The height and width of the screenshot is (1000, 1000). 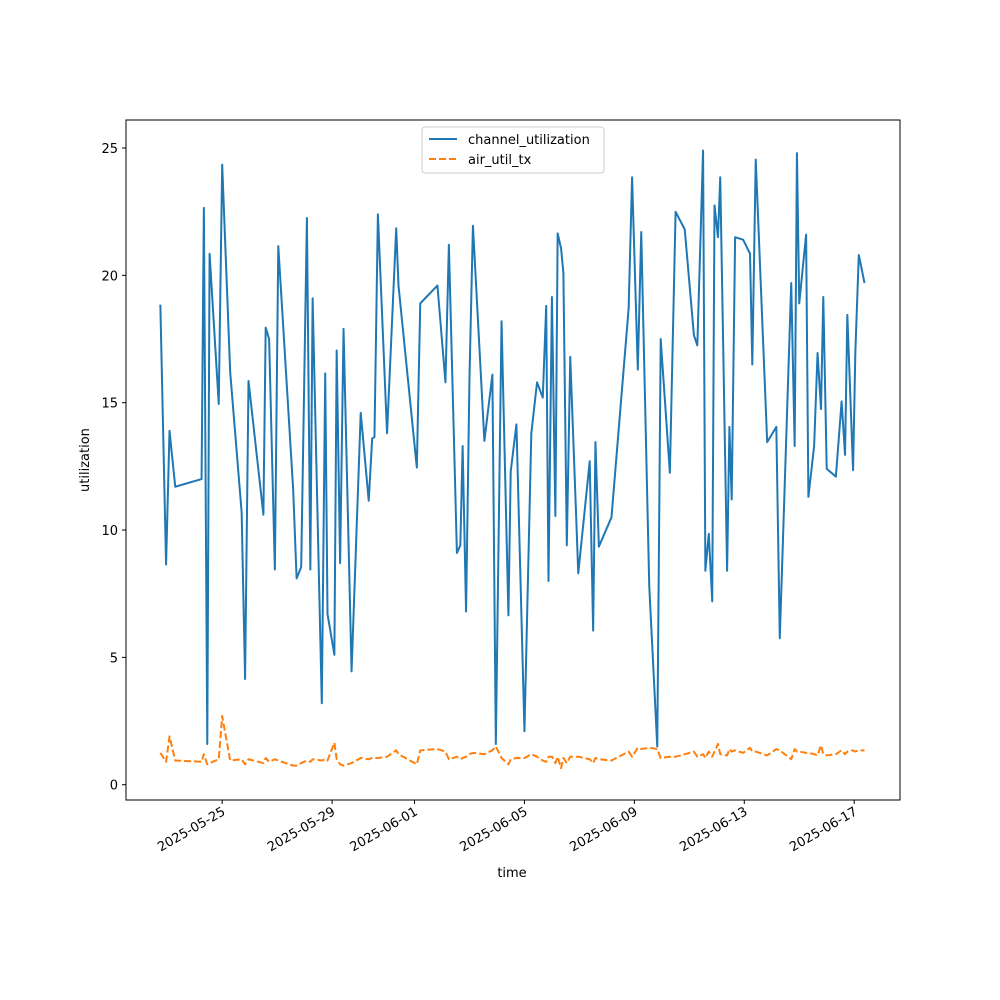 I want to click on x-axis-label: time, so click(x=511, y=873).